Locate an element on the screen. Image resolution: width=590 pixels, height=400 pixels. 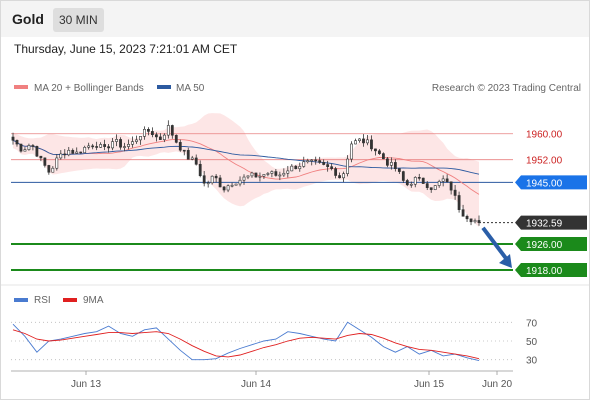
level-label-1: 1952.00 is located at coordinates (544, 161).